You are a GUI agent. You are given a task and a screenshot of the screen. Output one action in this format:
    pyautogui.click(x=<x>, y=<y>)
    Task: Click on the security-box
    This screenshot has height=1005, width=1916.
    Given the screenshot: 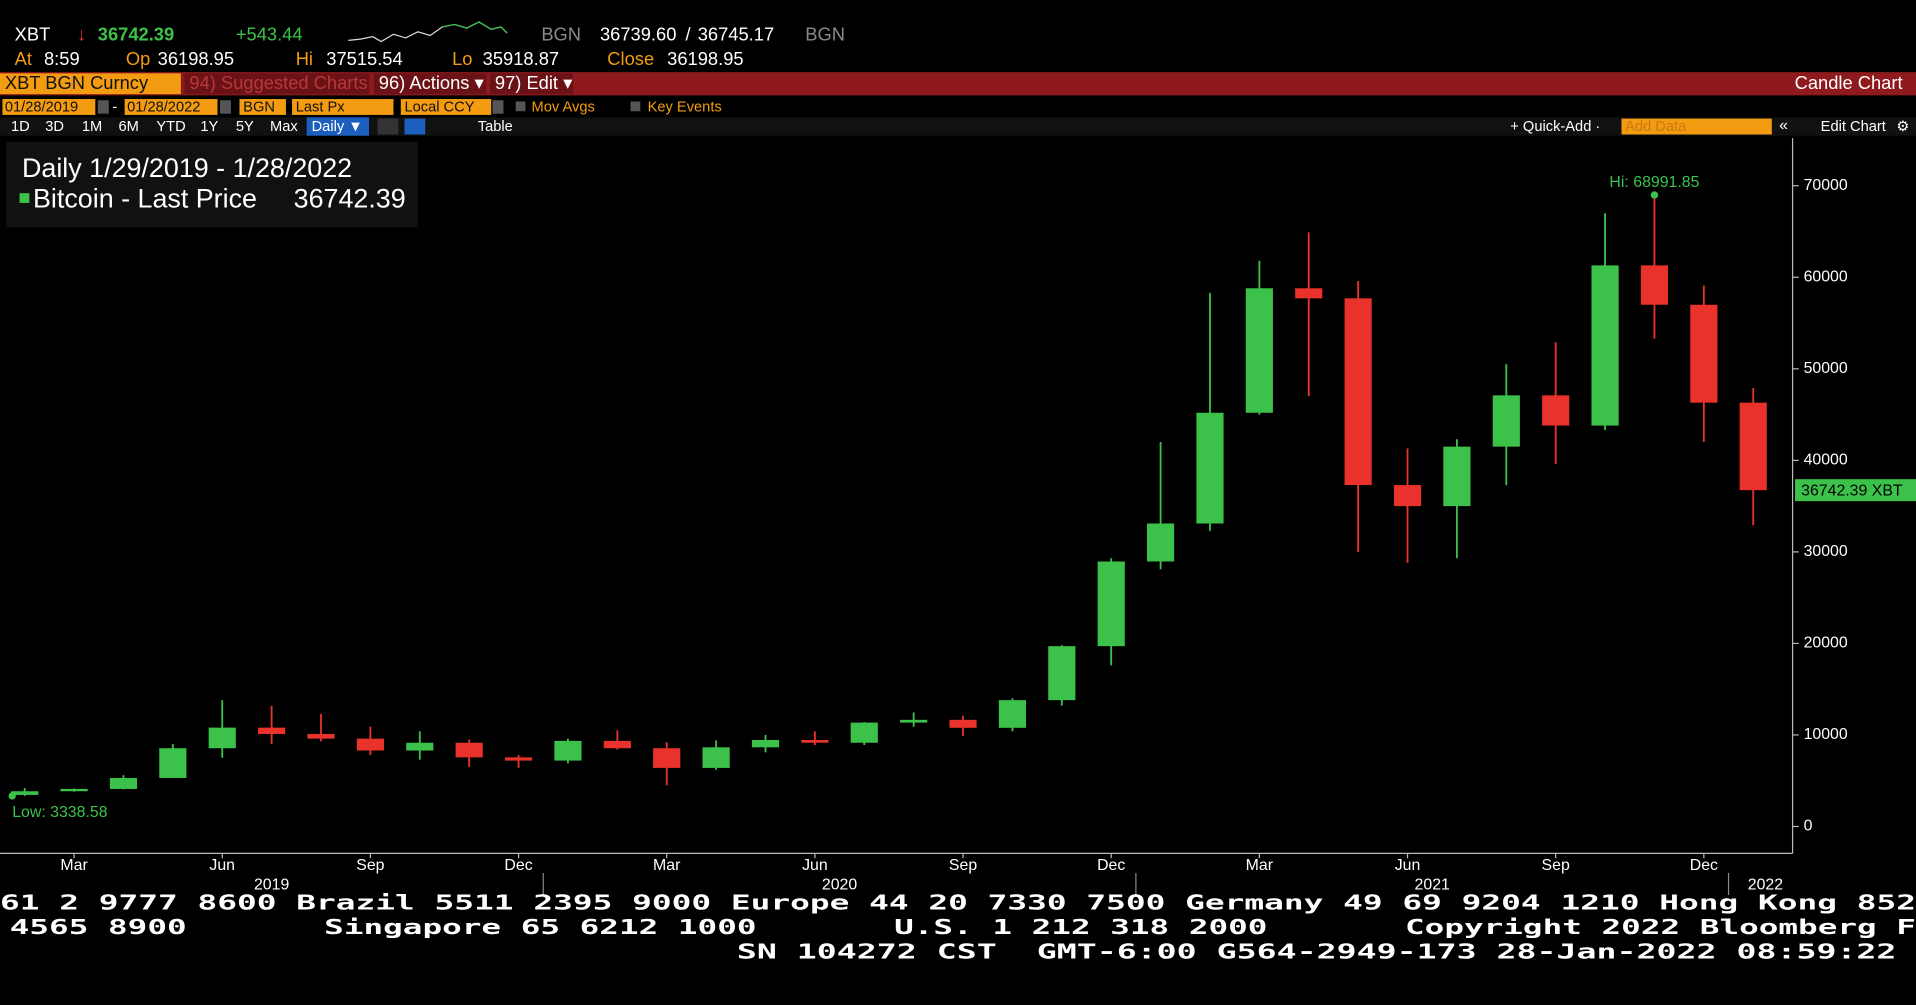 What is the action you would take?
    pyautogui.click(x=90, y=84)
    